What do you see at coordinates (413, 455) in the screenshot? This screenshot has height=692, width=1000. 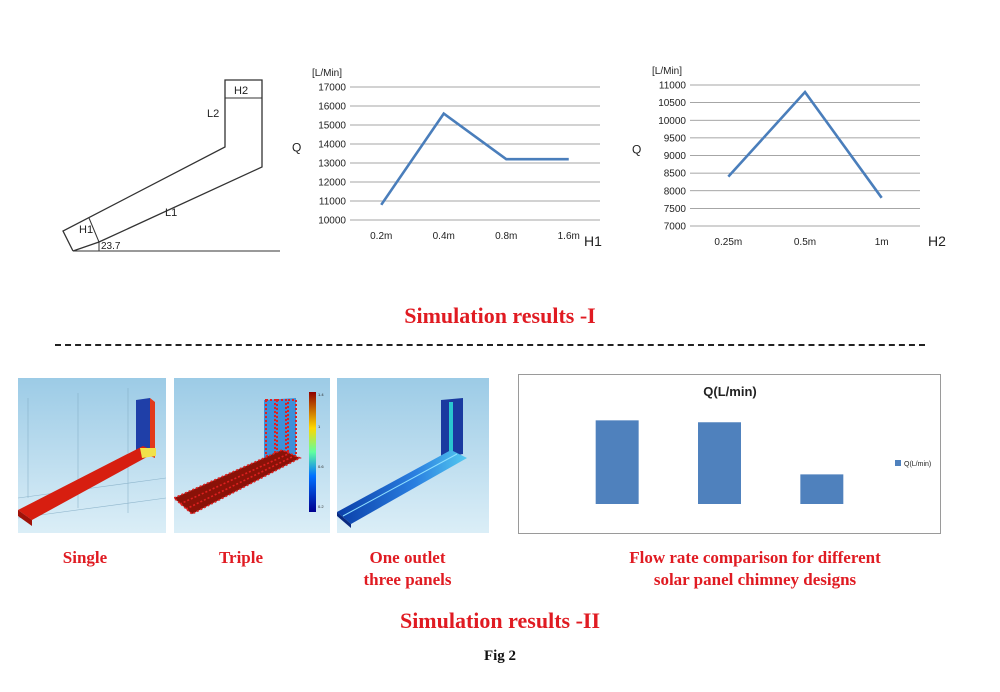 I see `simulation-image-one-outlet` at bounding box center [413, 455].